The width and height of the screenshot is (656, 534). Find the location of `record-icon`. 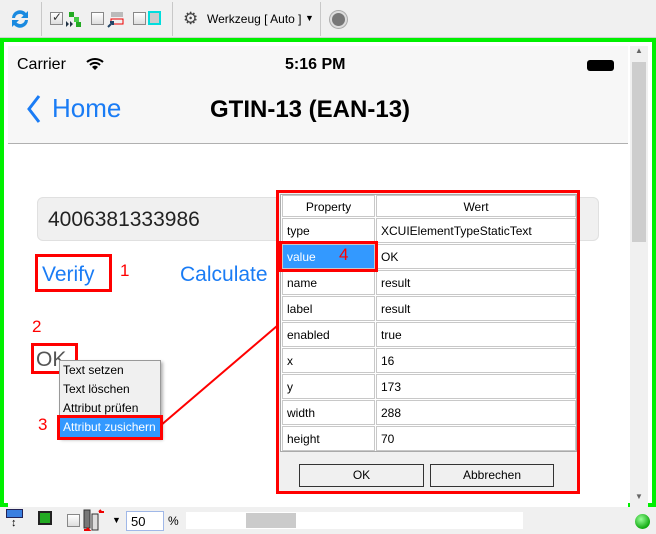

record-icon is located at coordinates (338, 19).